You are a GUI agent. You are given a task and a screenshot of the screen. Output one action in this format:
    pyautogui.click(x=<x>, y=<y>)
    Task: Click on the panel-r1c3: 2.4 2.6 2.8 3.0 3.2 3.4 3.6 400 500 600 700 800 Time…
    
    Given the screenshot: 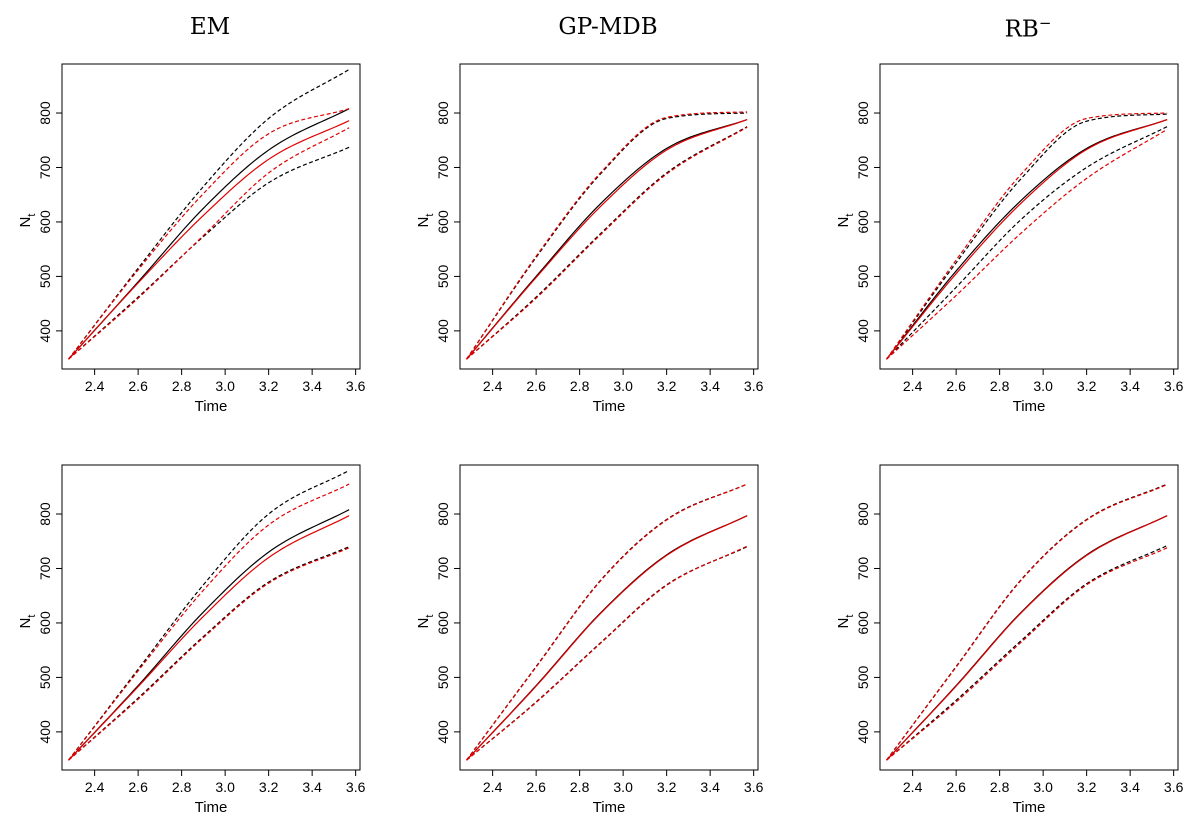 What is the action you would take?
    pyautogui.click(x=1009, y=239)
    